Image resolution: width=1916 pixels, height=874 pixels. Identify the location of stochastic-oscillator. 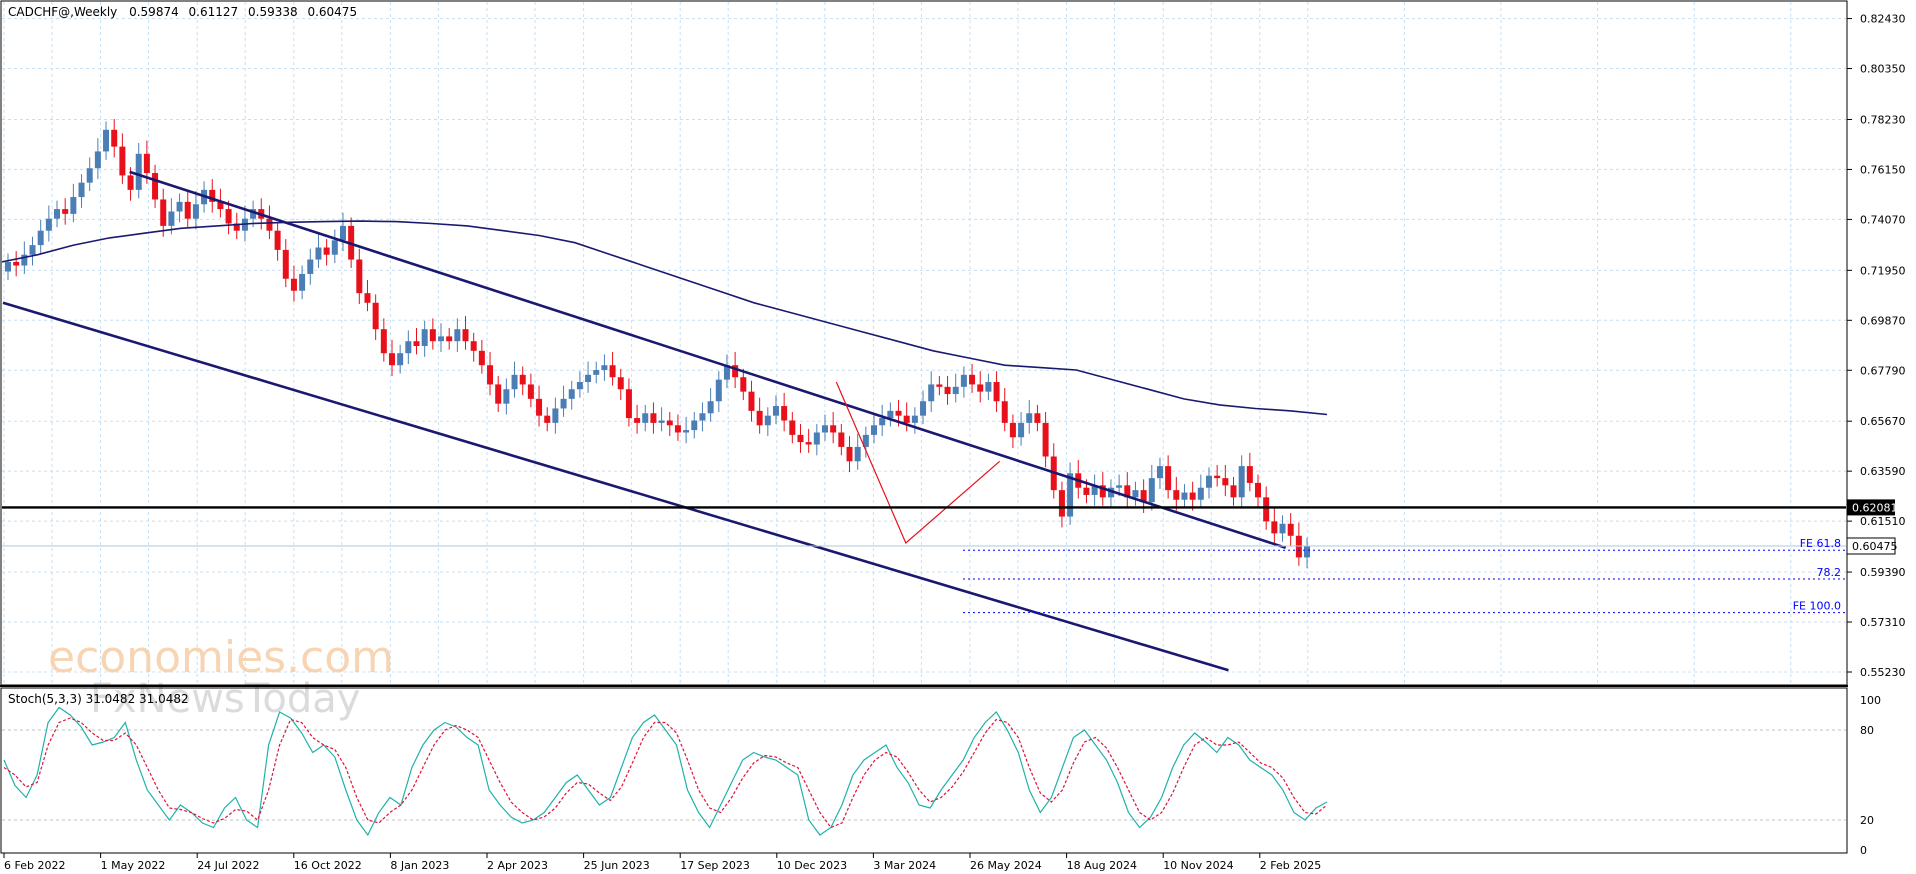
(665, 771).